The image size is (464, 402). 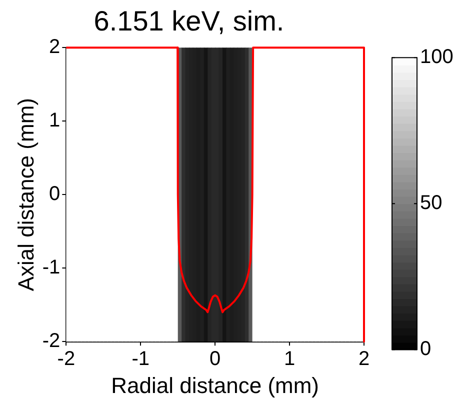 What do you see at coordinates (189, 21) in the screenshot?
I see `chart-title: 6.151 keV, sim.` at bounding box center [189, 21].